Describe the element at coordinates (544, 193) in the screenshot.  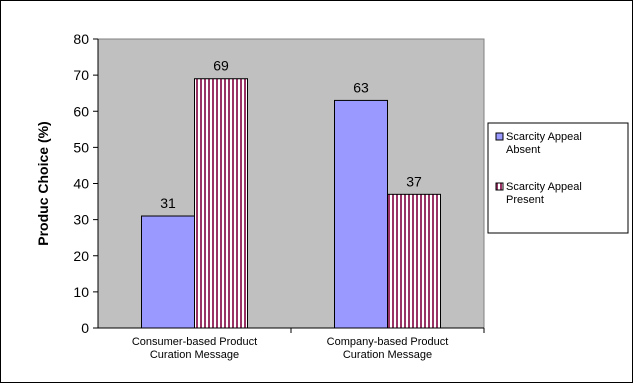
I see `legend-label: Scarcity Appeal Present` at that location.